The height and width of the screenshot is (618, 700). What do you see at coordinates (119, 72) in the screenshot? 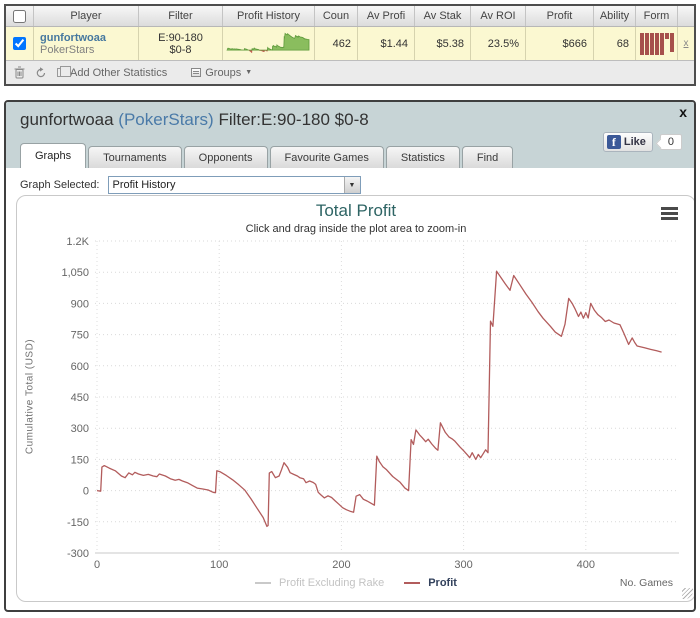
I see `add-other-statistics-label: Add Other Statistics` at bounding box center [119, 72].